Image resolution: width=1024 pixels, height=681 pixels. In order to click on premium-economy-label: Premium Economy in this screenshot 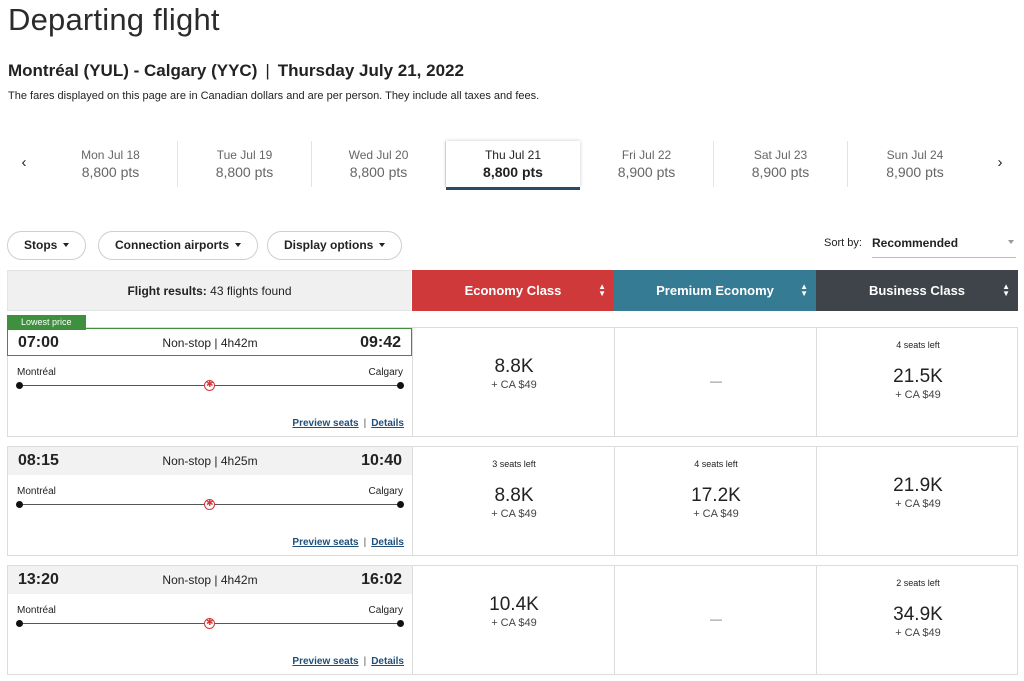, I will do `click(715, 290)`.